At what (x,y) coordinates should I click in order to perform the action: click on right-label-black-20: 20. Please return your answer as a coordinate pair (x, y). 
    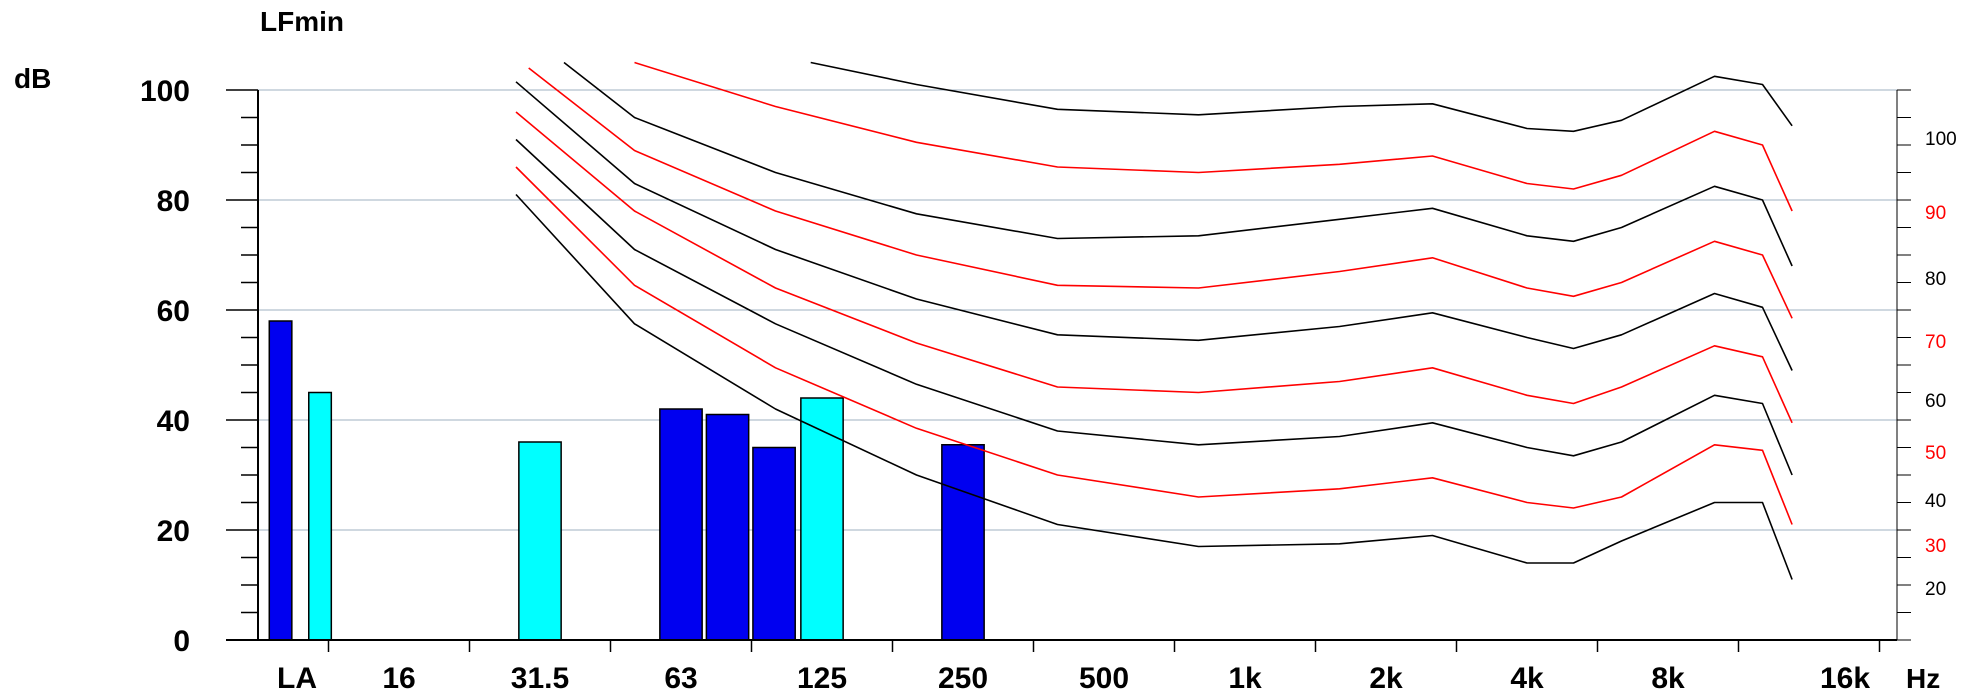
    Looking at the image, I should click on (1935, 589).